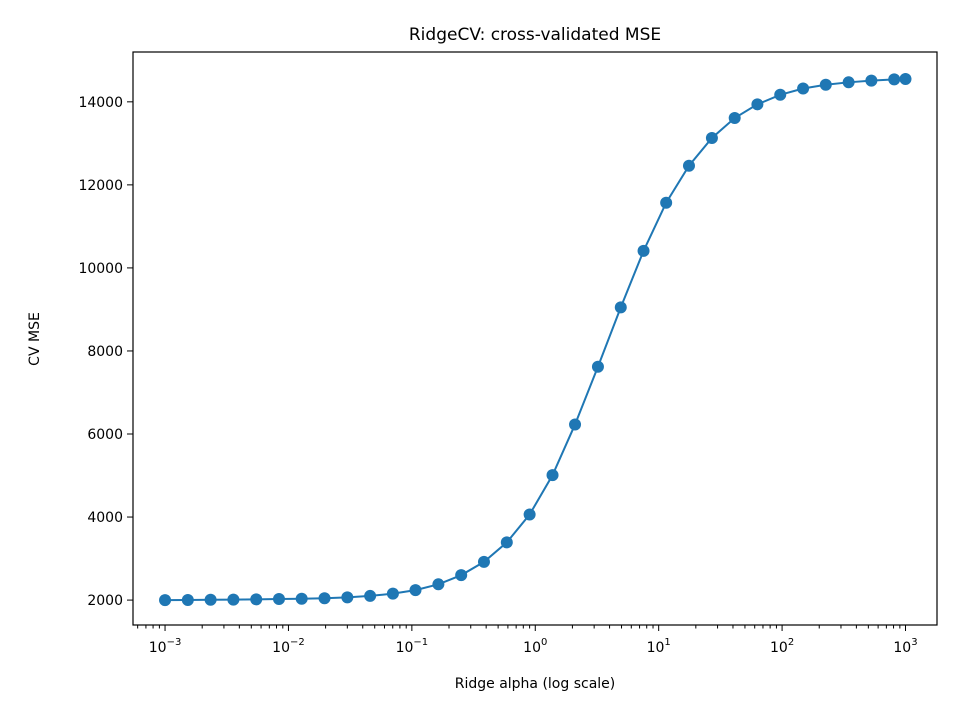 This screenshot has height=720, width=960. What do you see at coordinates (105, 518) in the screenshot?
I see `y-tick-label: 4000` at bounding box center [105, 518].